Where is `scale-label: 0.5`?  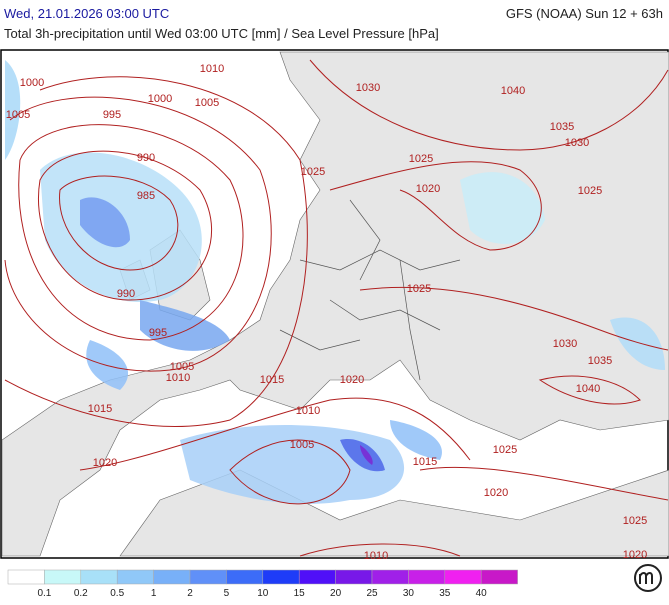
scale-label: 0.5 is located at coordinates (117, 593).